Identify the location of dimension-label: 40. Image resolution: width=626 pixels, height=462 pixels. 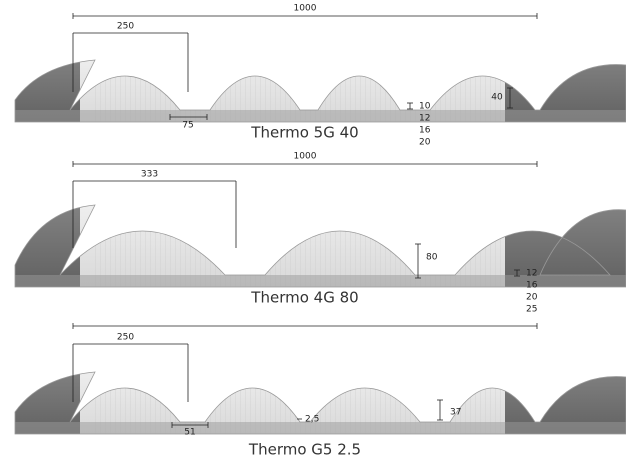
(497, 98).